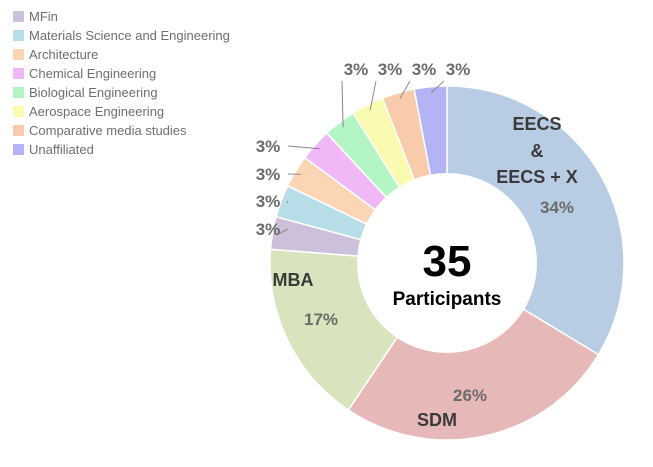  What do you see at coordinates (268, 146) in the screenshot?
I see `slice-pct-chemical-engineering: 3%` at bounding box center [268, 146].